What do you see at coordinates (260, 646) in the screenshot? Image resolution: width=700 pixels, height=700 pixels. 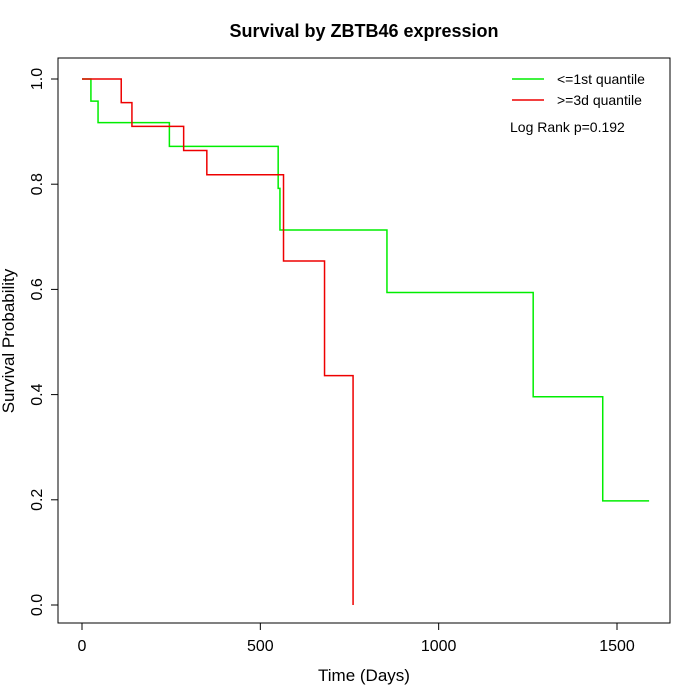 I see `x-tick-label: 500` at bounding box center [260, 646].